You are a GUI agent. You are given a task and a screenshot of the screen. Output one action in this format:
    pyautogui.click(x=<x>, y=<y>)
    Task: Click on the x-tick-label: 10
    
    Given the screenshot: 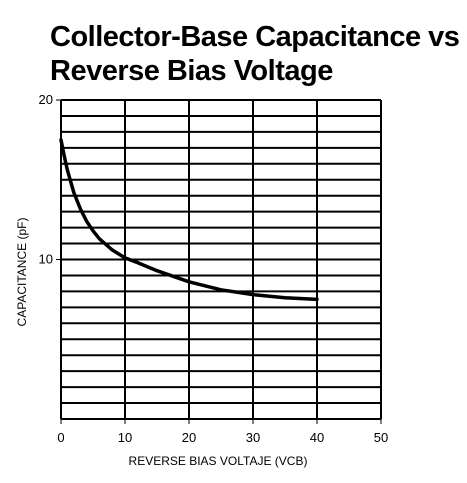 What is the action you would take?
    pyautogui.click(x=125, y=437)
    